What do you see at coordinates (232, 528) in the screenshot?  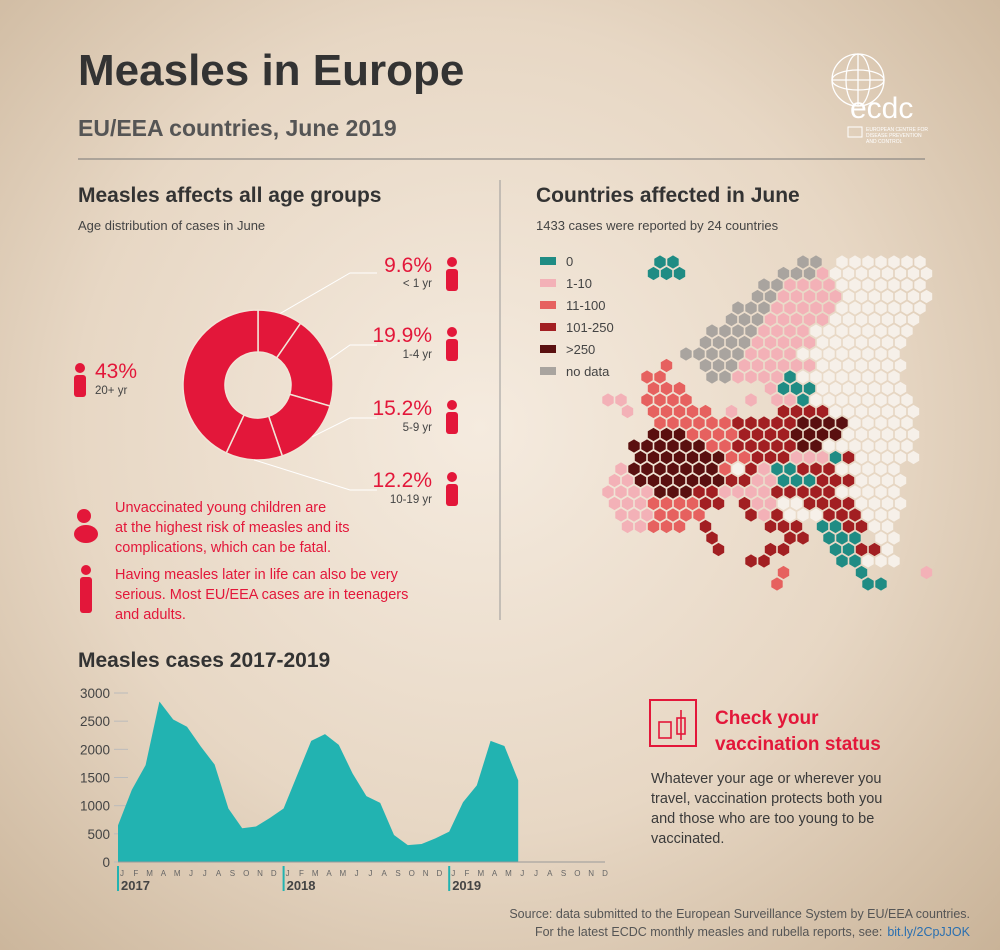 I see `note-text: at the highest risk of measles and its` at bounding box center [232, 528].